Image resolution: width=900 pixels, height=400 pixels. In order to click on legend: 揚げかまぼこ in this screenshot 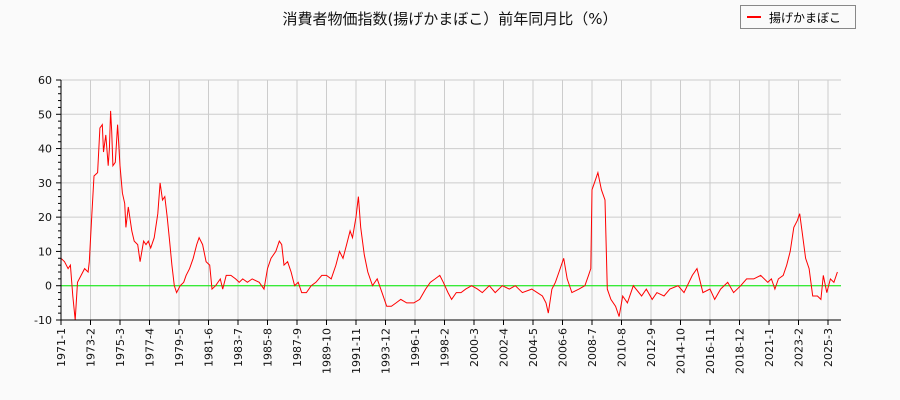, I will do `click(798, 17)`.